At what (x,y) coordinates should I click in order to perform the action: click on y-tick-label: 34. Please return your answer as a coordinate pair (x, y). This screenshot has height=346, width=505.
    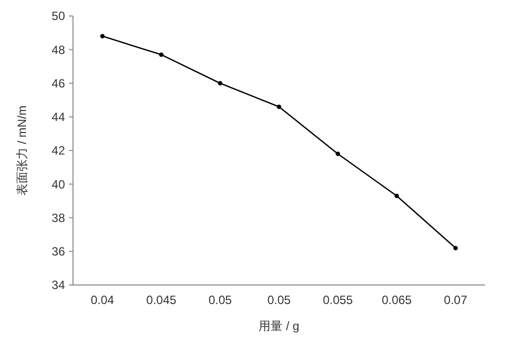
    Looking at the image, I should click on (59, 285).